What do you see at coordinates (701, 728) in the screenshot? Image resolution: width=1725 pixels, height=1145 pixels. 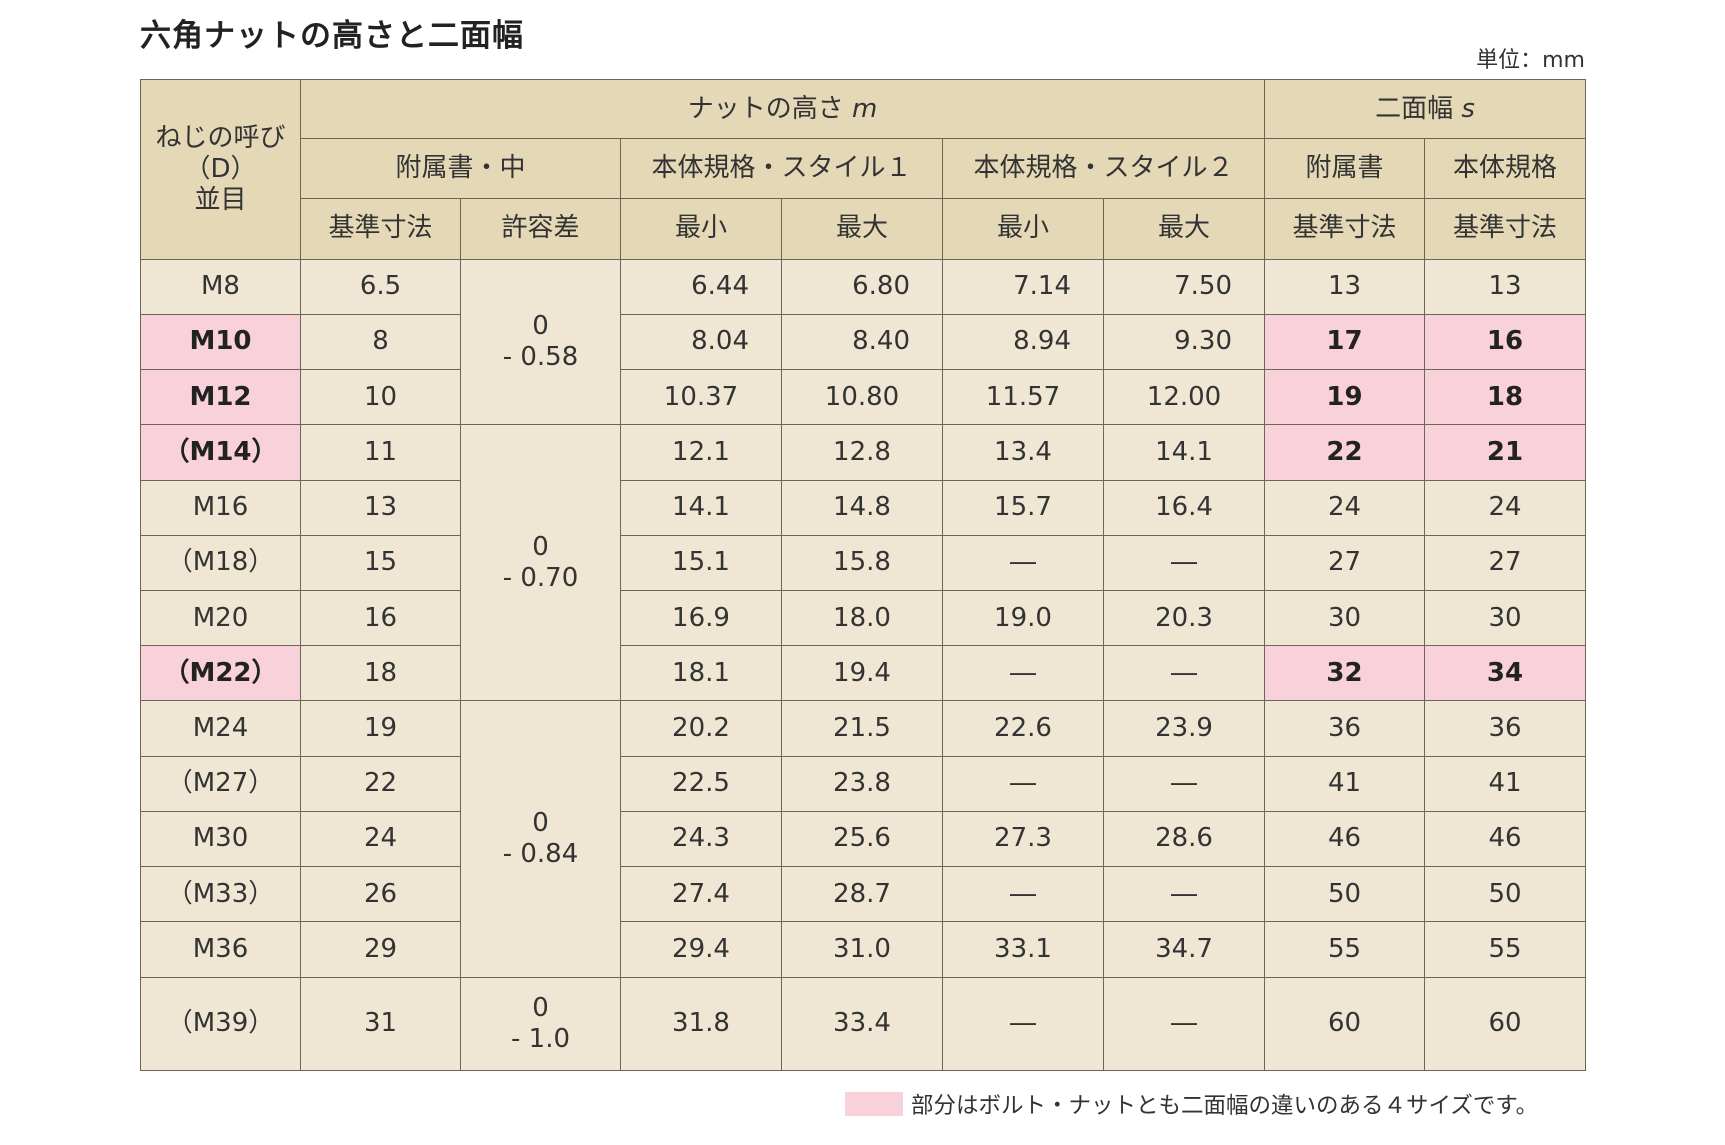 I see `cell-style1-min: 20.2` at bounding box center [701, 728].